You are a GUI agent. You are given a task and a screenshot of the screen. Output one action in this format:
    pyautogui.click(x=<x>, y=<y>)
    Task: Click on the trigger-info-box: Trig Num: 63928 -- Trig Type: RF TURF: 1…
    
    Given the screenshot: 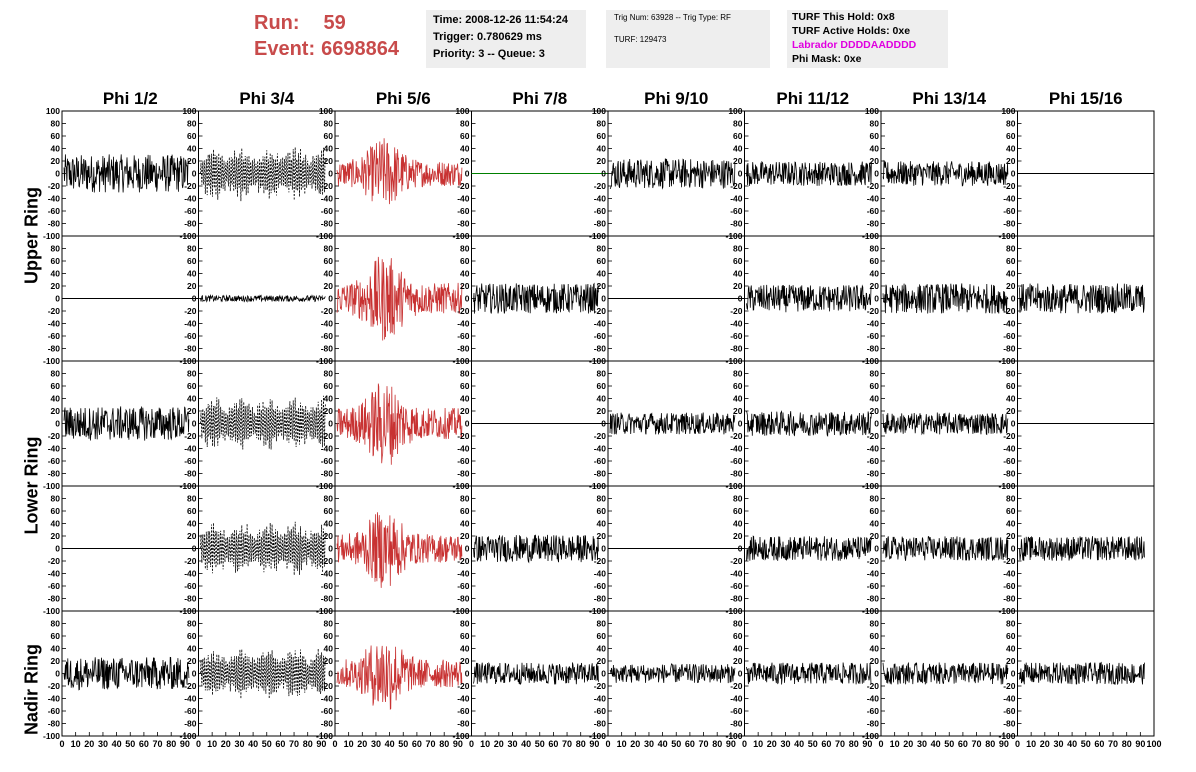 What is the action you would take?
    pyautogui.click(x=688, y=39)
    